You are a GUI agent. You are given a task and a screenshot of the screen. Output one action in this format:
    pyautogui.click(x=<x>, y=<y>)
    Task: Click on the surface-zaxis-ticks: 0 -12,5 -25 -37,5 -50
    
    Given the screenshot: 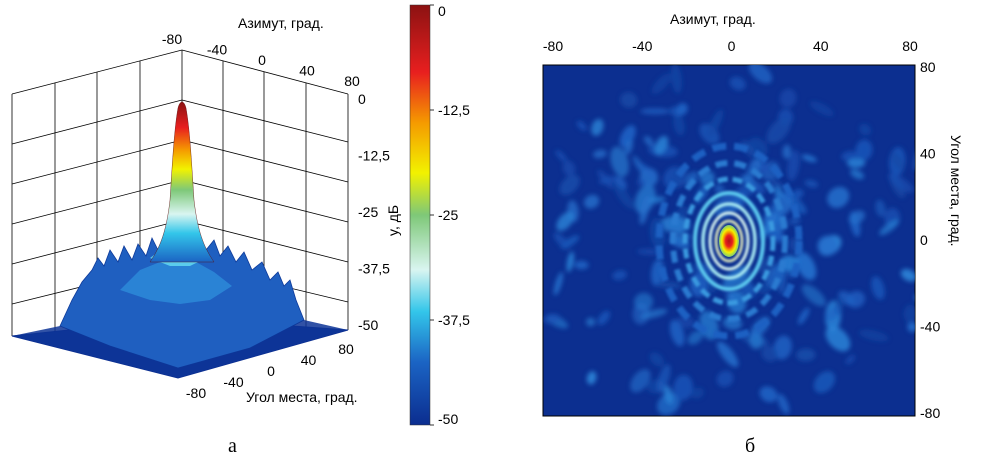 What is the action you would take?
    pyautogui.click(x=374, y=212)
    